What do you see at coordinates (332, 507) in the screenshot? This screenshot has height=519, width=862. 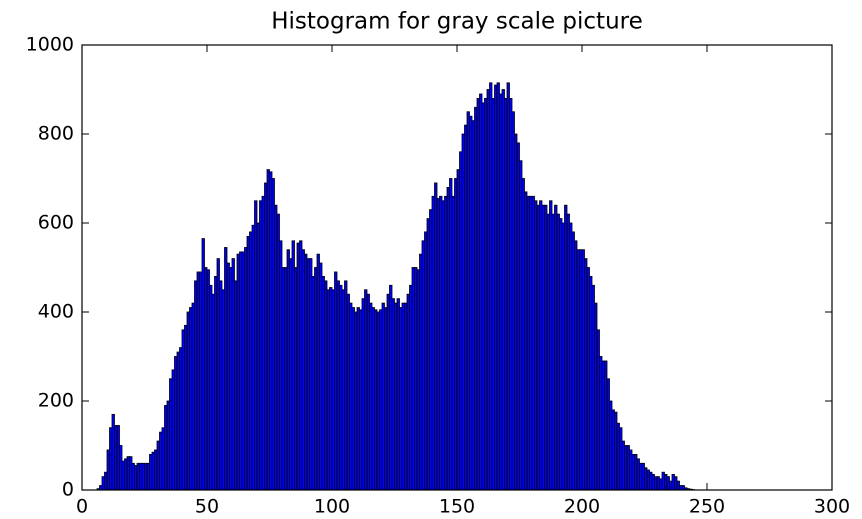 I see `x-tick-label: 100` at bounding box center [332, 507].